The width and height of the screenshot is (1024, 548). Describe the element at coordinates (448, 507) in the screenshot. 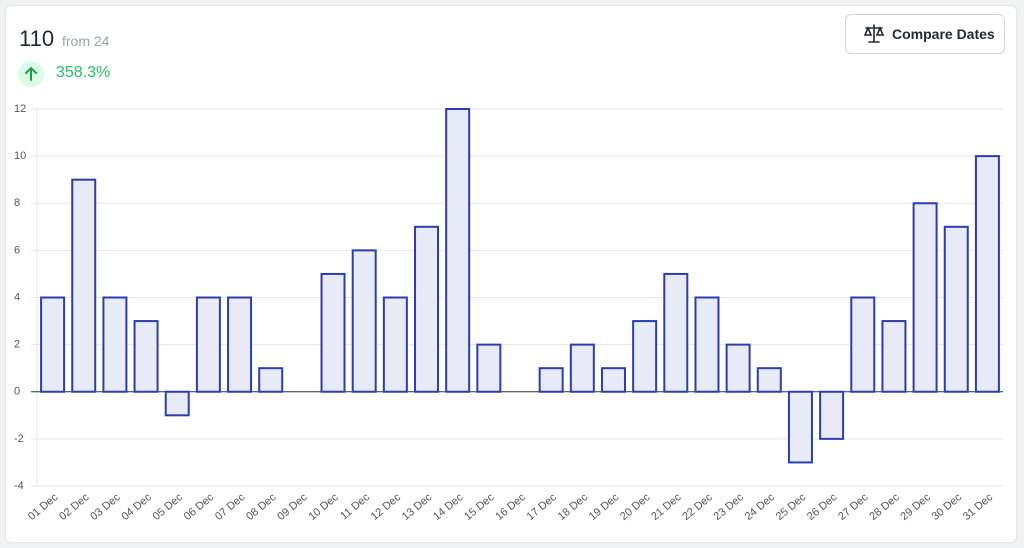

I see `x-tick-label: 14 Dec` at that location.